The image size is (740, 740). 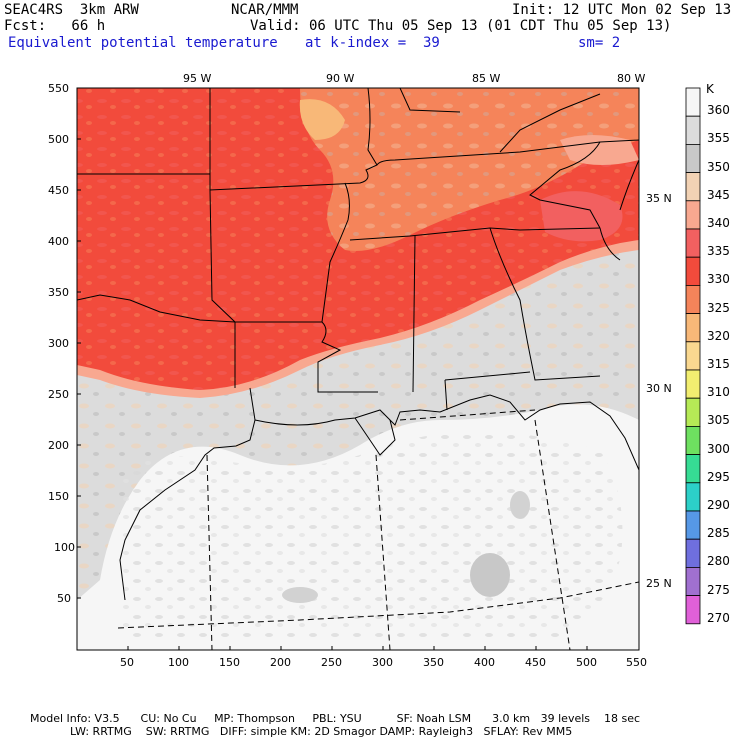 What do you see at coordinates (718, 307) in the screenshot?
I see `colorbar-level-label: 325` at bounding box center [718, 307].